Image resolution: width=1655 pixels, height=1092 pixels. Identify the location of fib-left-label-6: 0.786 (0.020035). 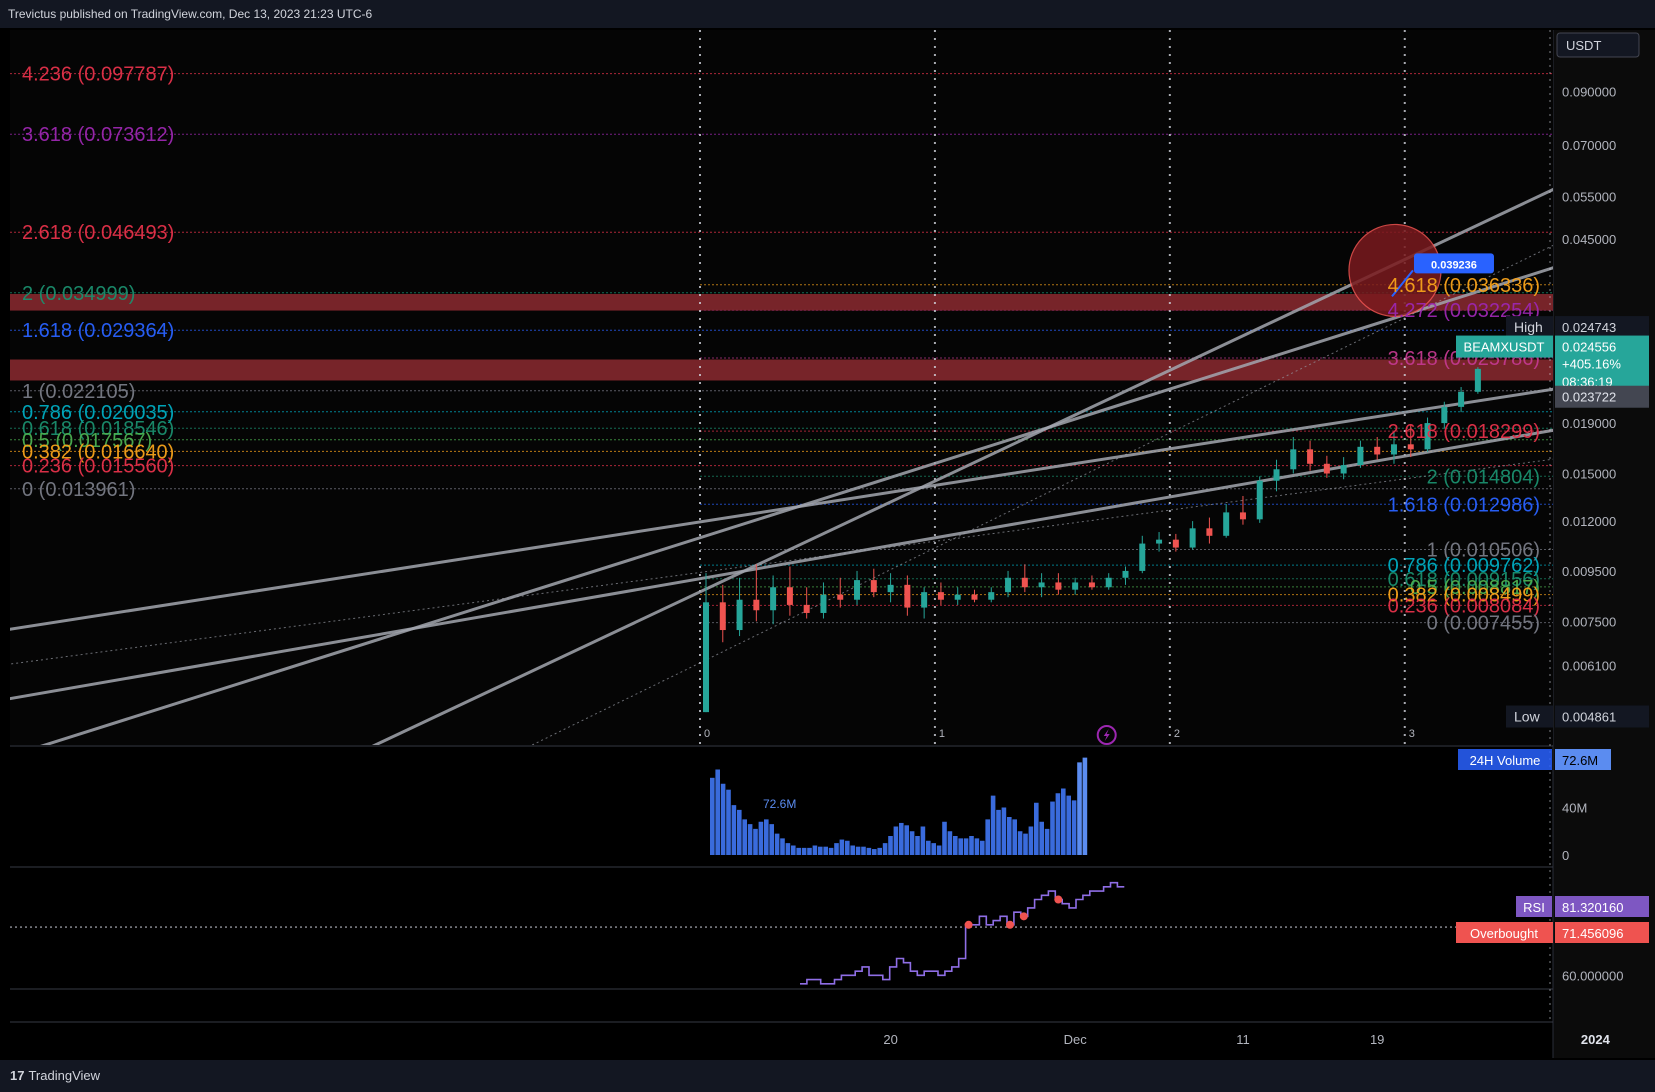
(98, 413).